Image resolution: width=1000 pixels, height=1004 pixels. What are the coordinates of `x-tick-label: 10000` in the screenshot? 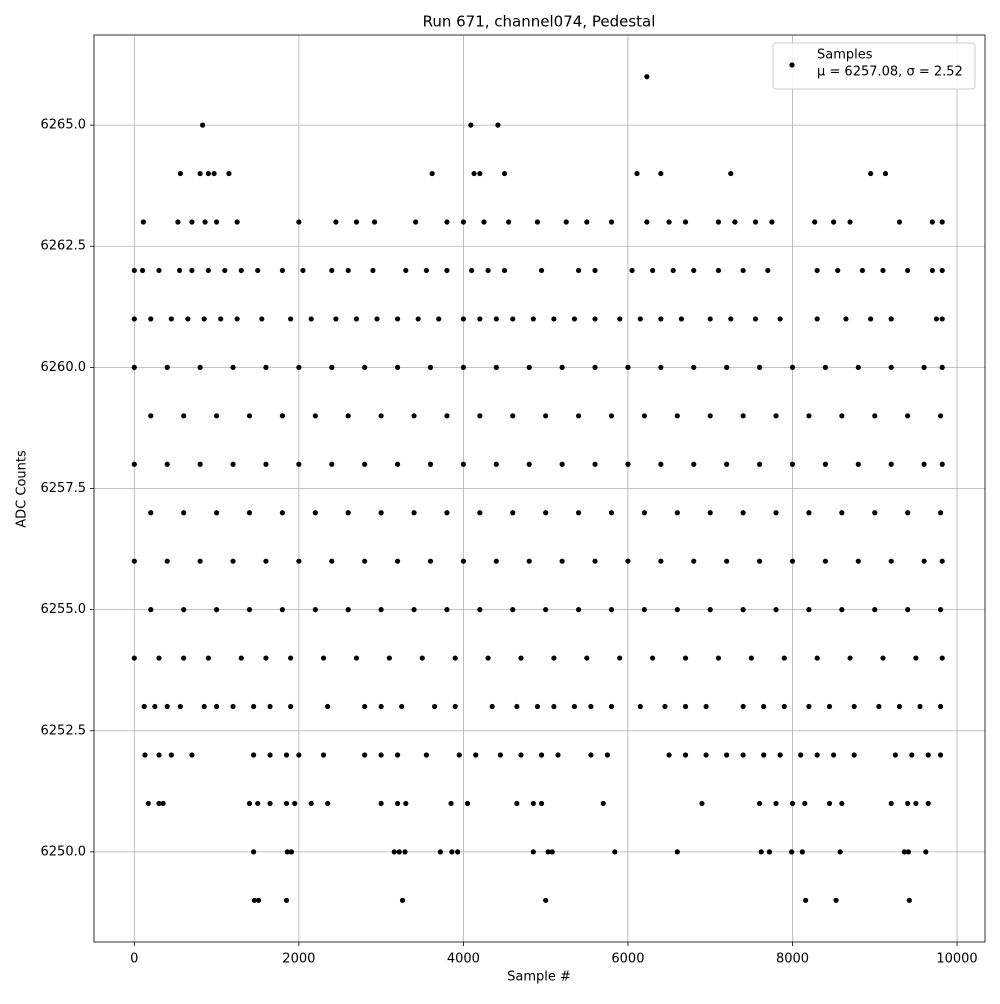 It's located at (956, 959).